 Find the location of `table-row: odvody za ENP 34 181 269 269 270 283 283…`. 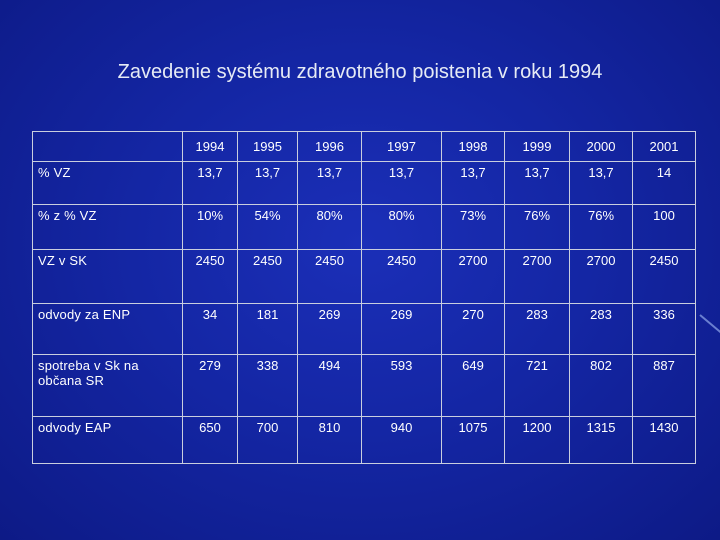

table-row: odvody za ENP 34 181 269 269 270 283 283… is located at coordinates (364, 329).